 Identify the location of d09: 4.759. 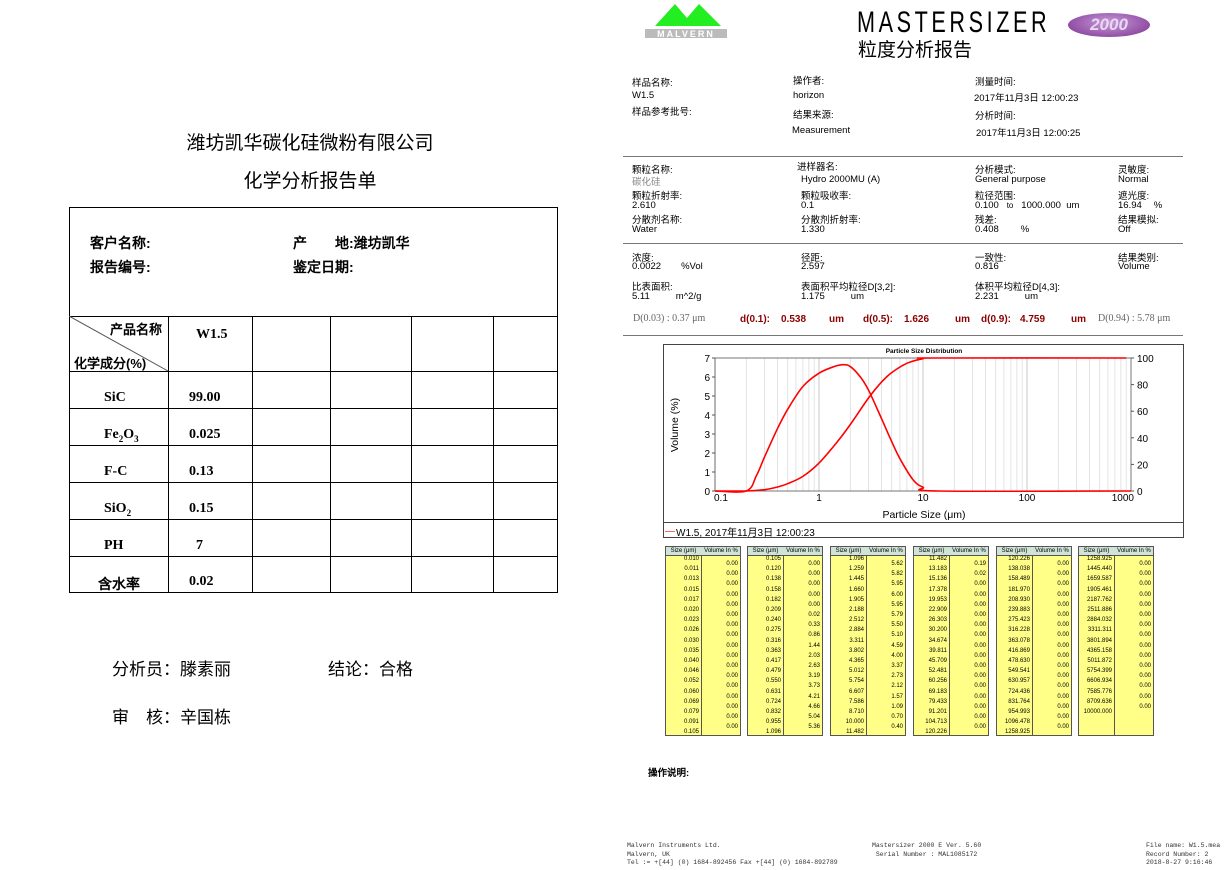
(1033, 319).